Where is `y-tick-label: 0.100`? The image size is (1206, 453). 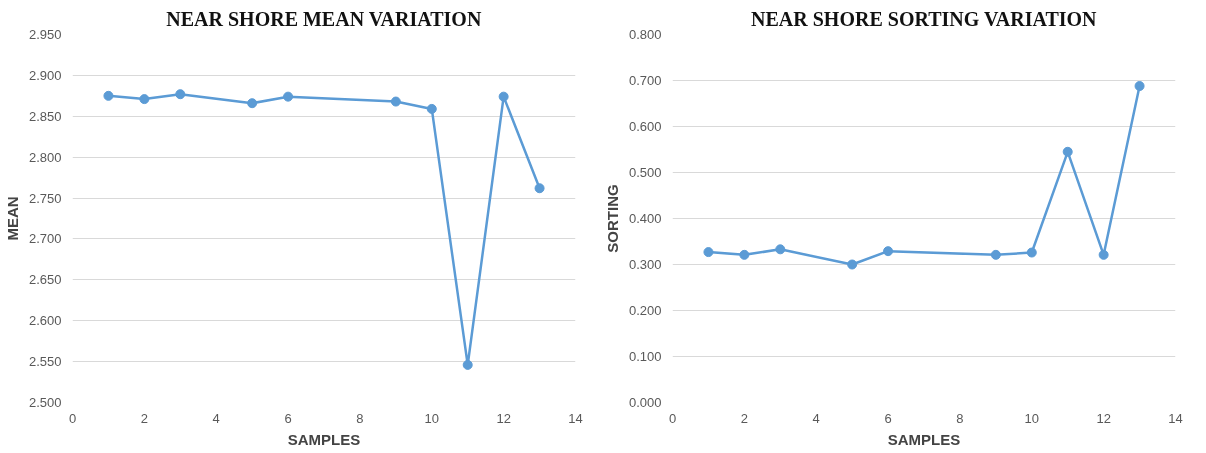
y-tick-label: 0.100 is located at coordinates (645, 356).